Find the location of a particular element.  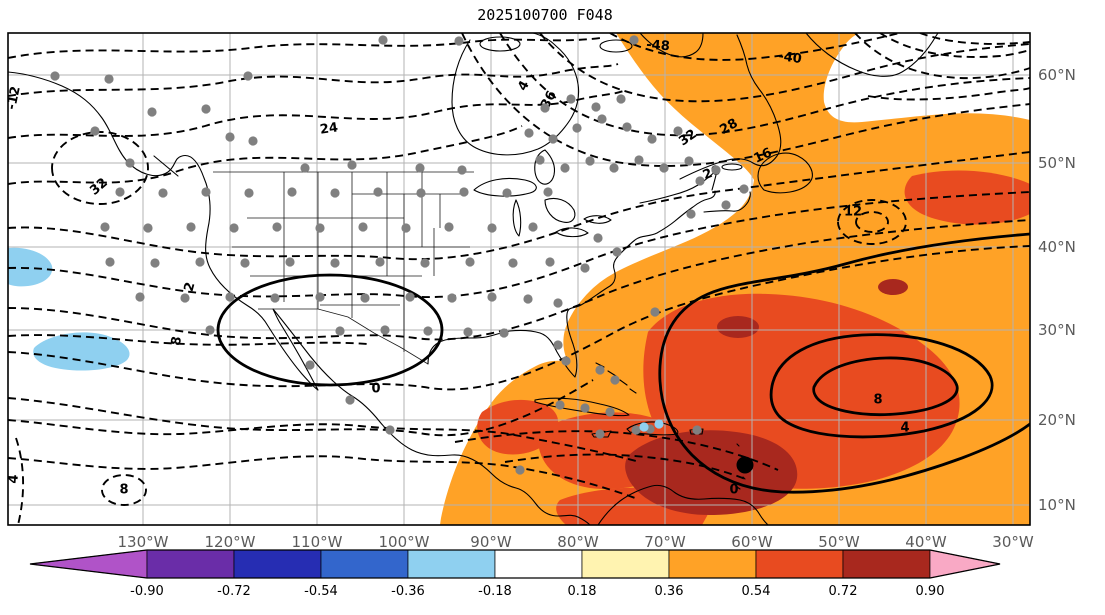

lon-tick-label: 100°W is located at coordinates (404, 542).